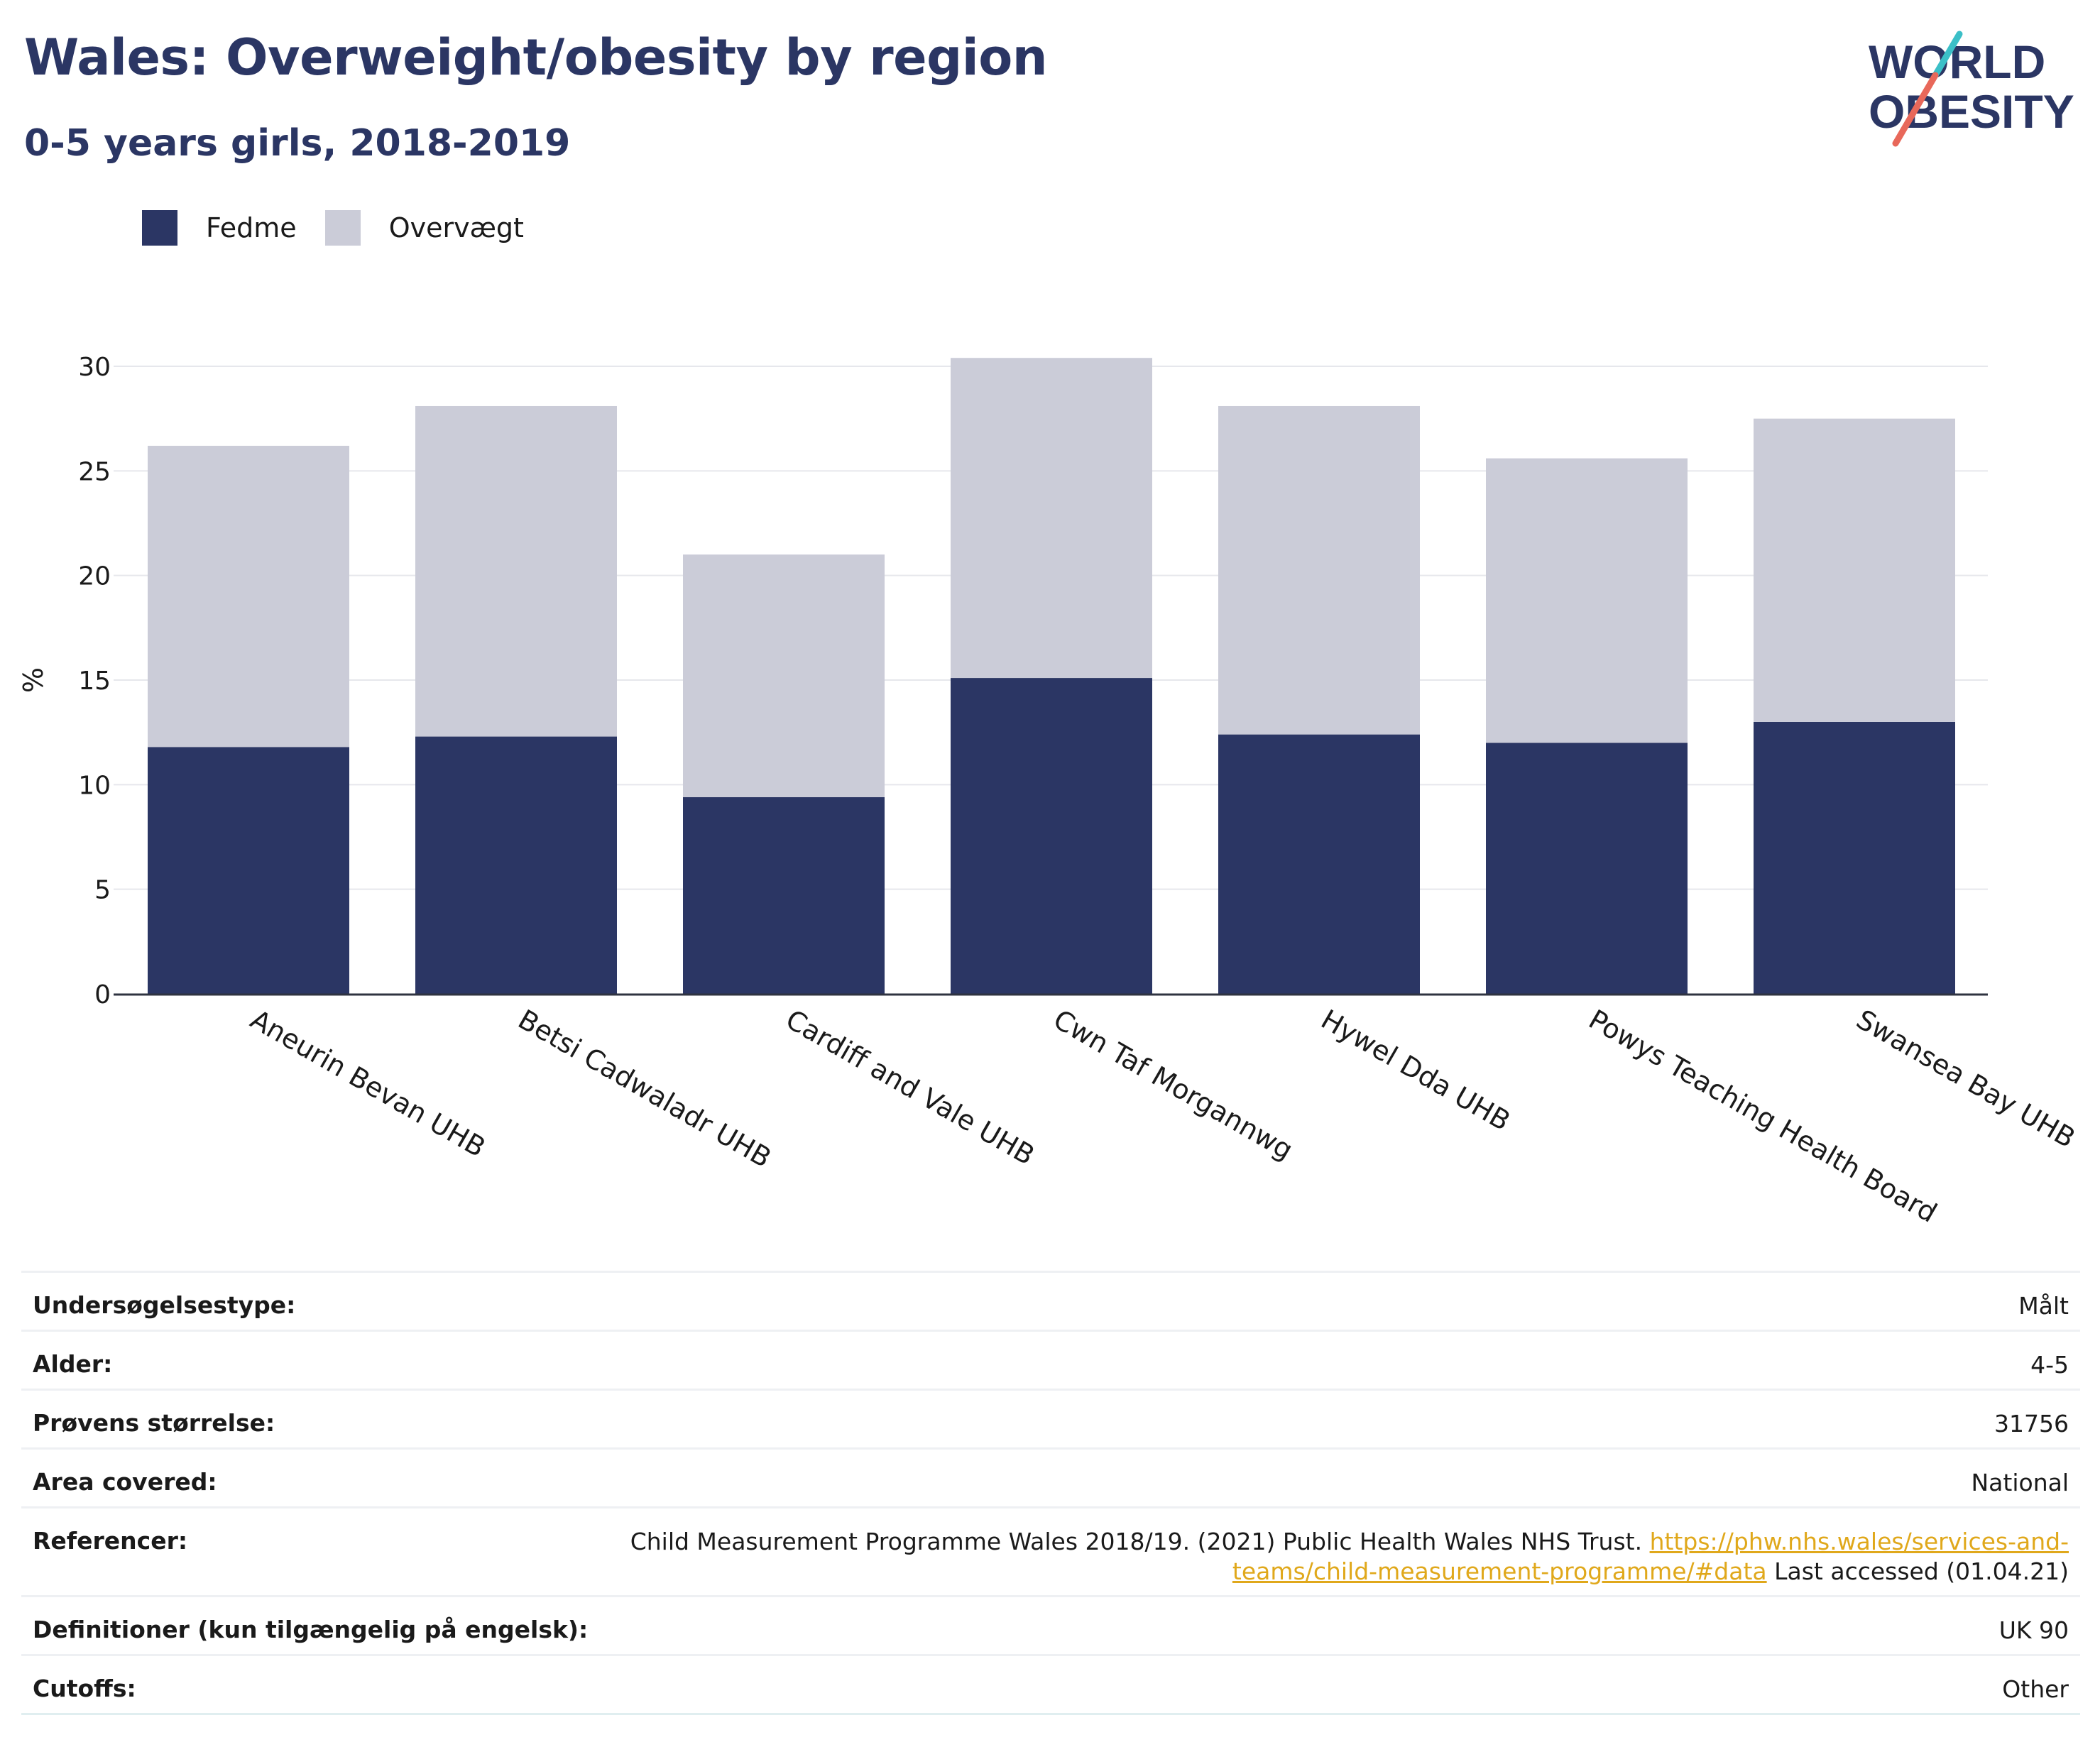  What do you see at coordinates (313, 1419) in the screenshot?
I see `row-label: Prøvens størrelse:` at bounding box center [313, 1419].